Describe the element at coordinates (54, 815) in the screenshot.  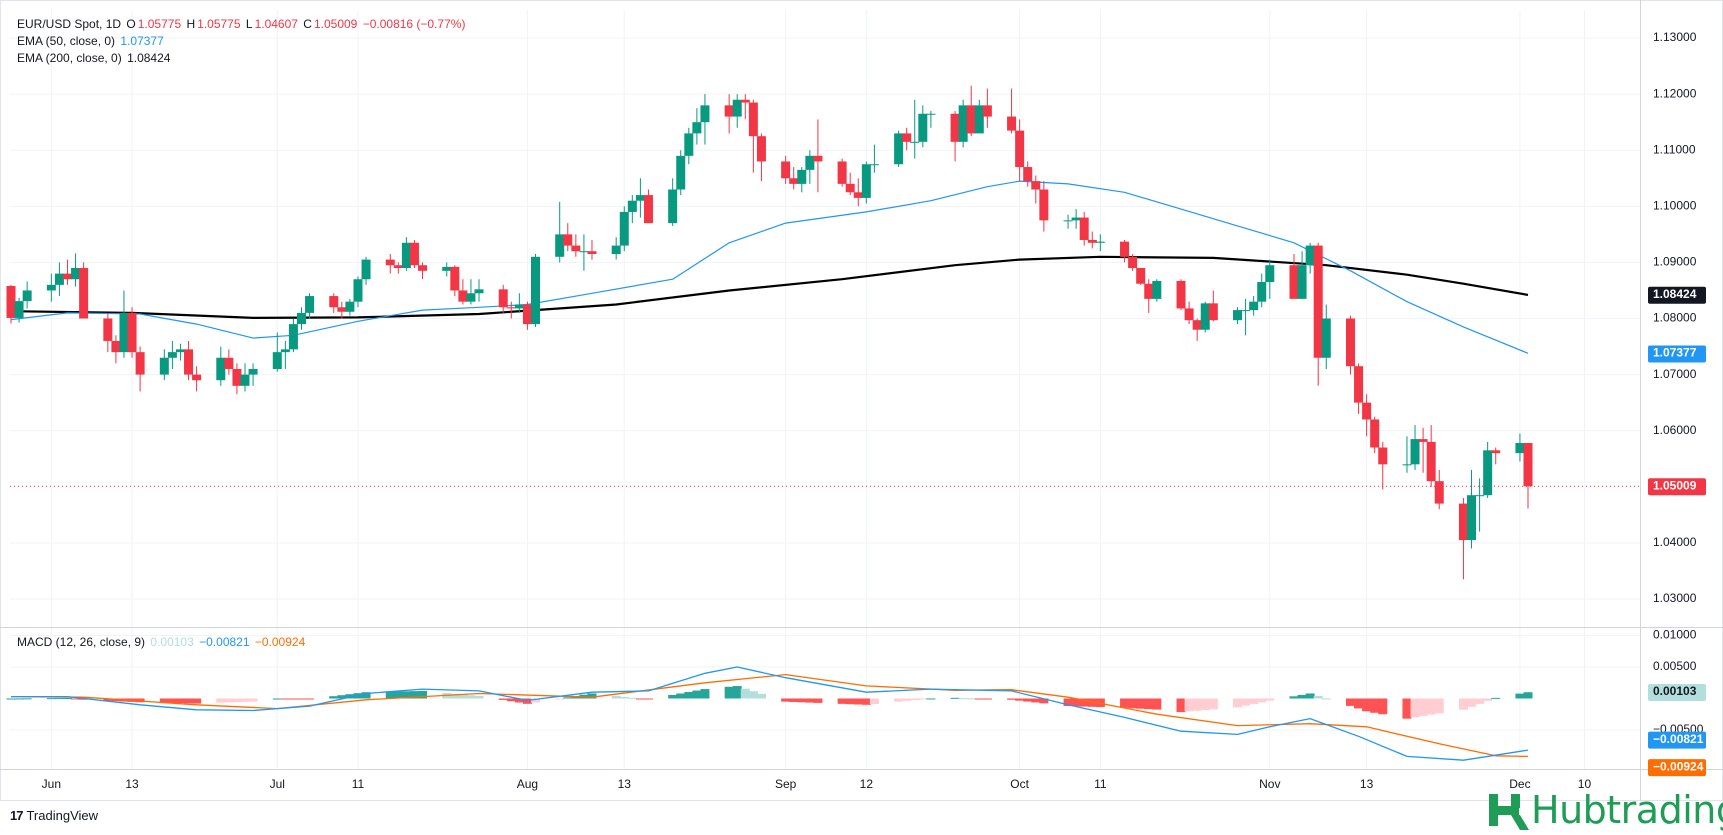
I see `tradingview-logo: 17 TradingView` at that location.